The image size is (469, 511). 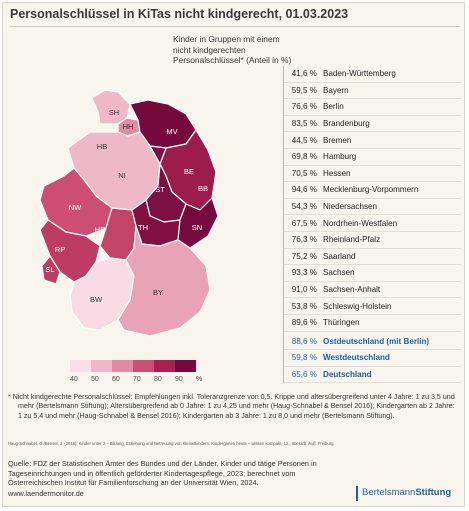 What do you see at coordinates (360, 223) in the screenshot?
I see `row-name: Nordrhein-Westfalen` at bounding box center [360, 223].